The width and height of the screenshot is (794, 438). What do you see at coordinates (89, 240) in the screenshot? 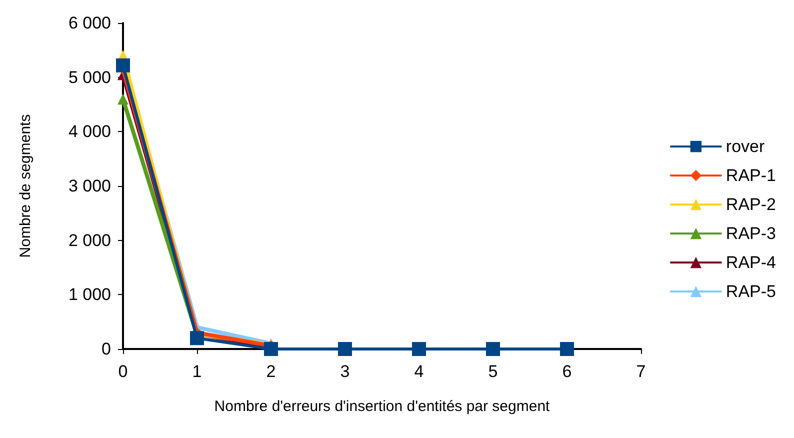
I see `y-tick-label: 2 000` at bounding box center [89, 240].